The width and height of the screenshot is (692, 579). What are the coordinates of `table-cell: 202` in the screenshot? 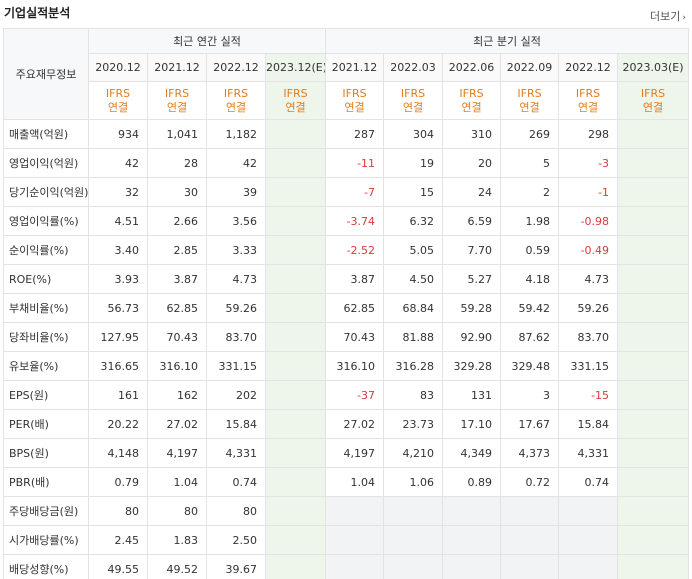 It's located at (236, 395).